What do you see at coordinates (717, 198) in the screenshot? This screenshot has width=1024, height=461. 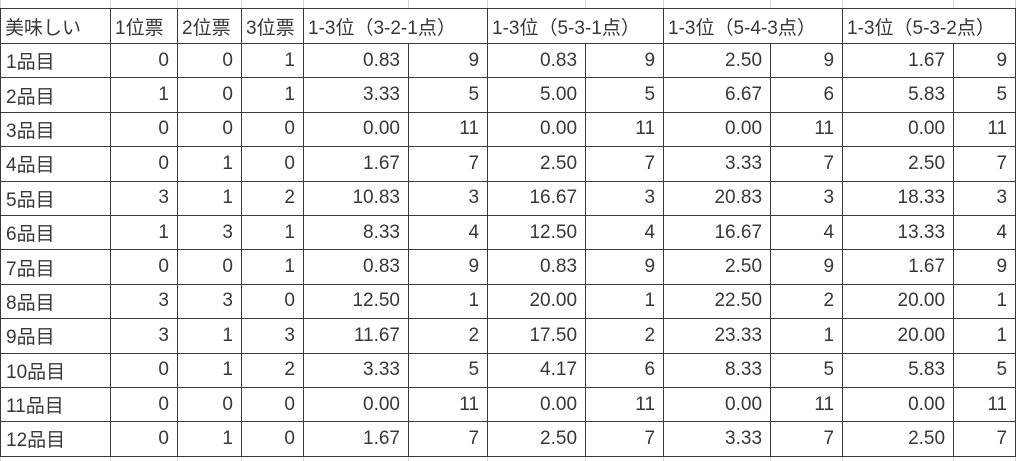 I see `value-cell: 20.83` at bounding box center [717, 198].